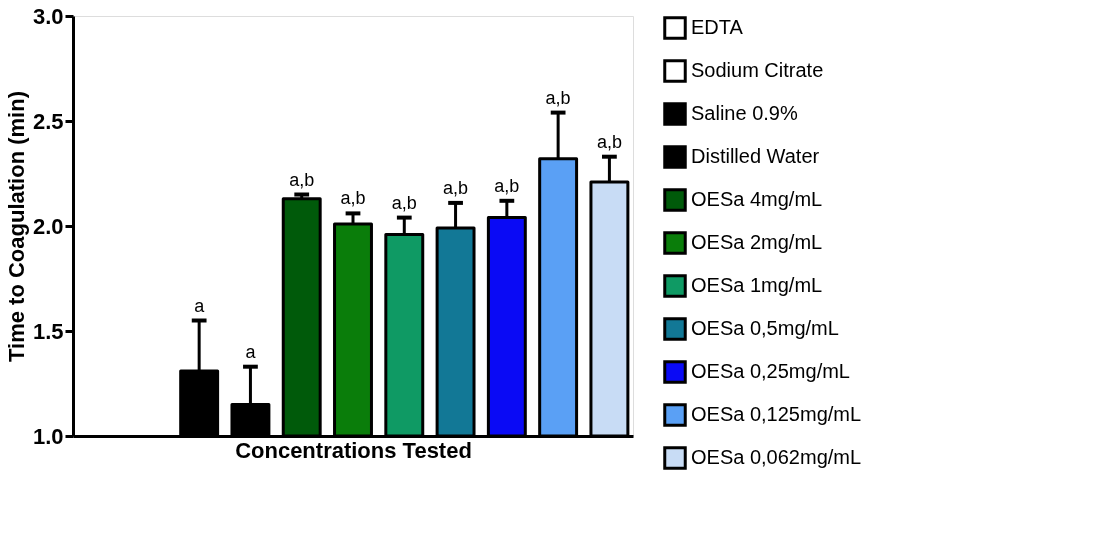 This screenshot has height=548, width=1113. Describe the element at coordinates (757, 70) in the screenshot. I see `legend-label: Sodium Citrate` at that location.